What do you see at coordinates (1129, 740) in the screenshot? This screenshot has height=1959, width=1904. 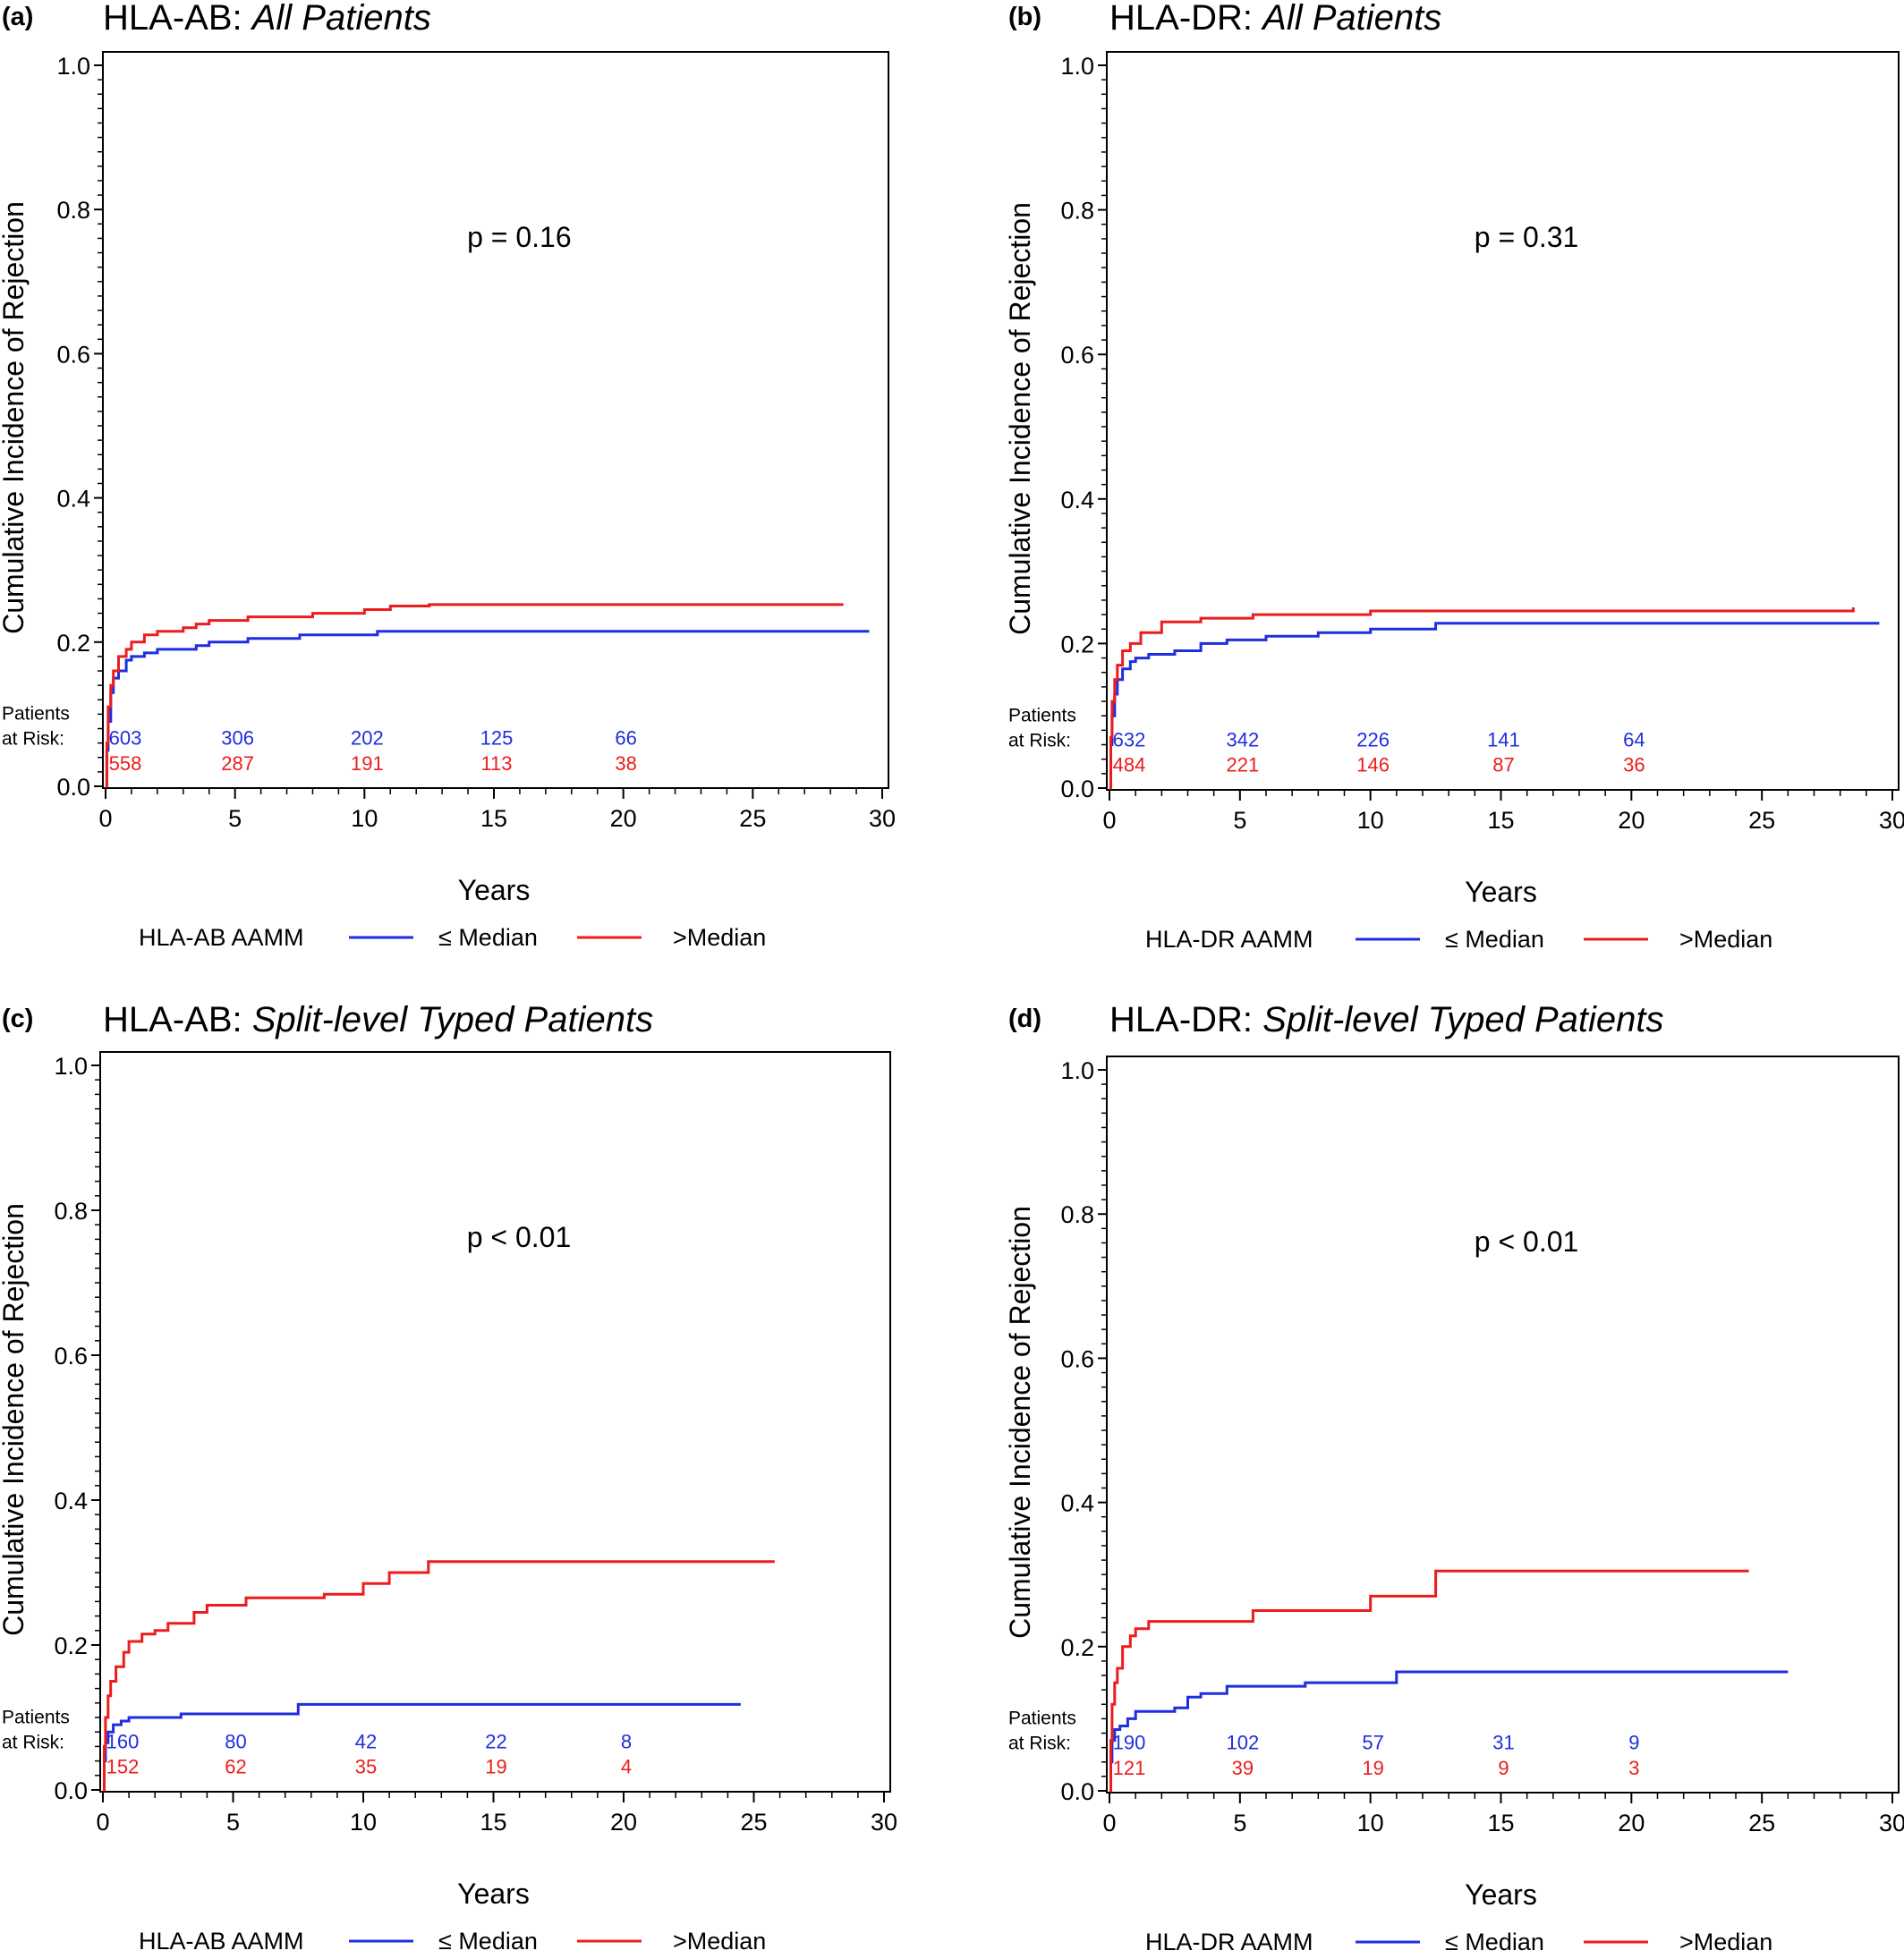 I see `risk-count-le-median: 632` at bounding box center [1129, 740].